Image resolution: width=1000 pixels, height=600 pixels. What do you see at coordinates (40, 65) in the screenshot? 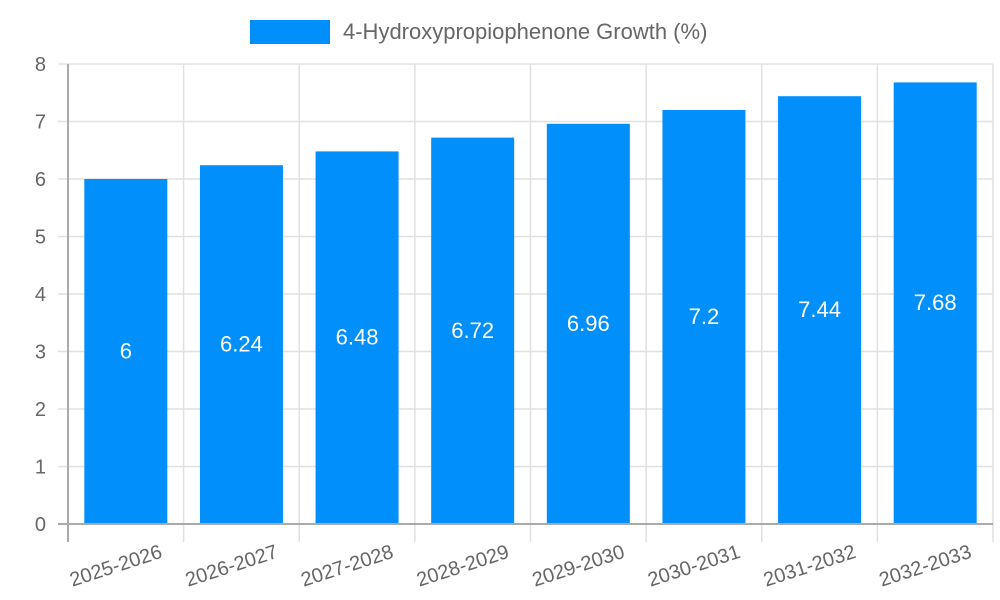
I see `y-tick-label: 8` at bounding box center [40, 65].